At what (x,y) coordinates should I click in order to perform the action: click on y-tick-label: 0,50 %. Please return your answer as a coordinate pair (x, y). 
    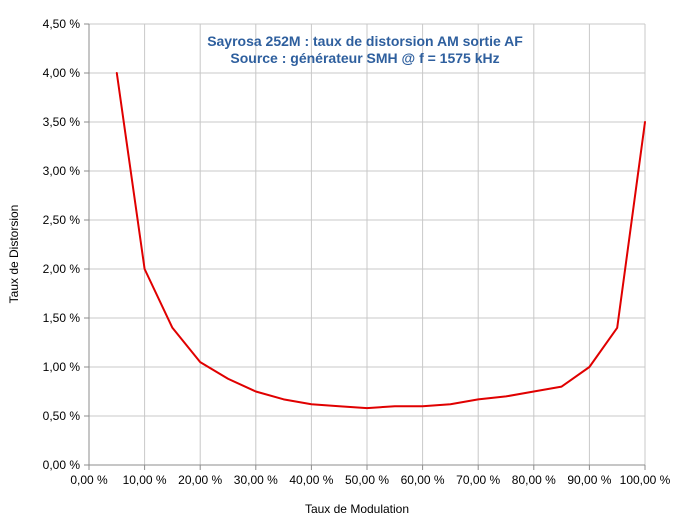
    Looking at the image, I should click on (62, 416).